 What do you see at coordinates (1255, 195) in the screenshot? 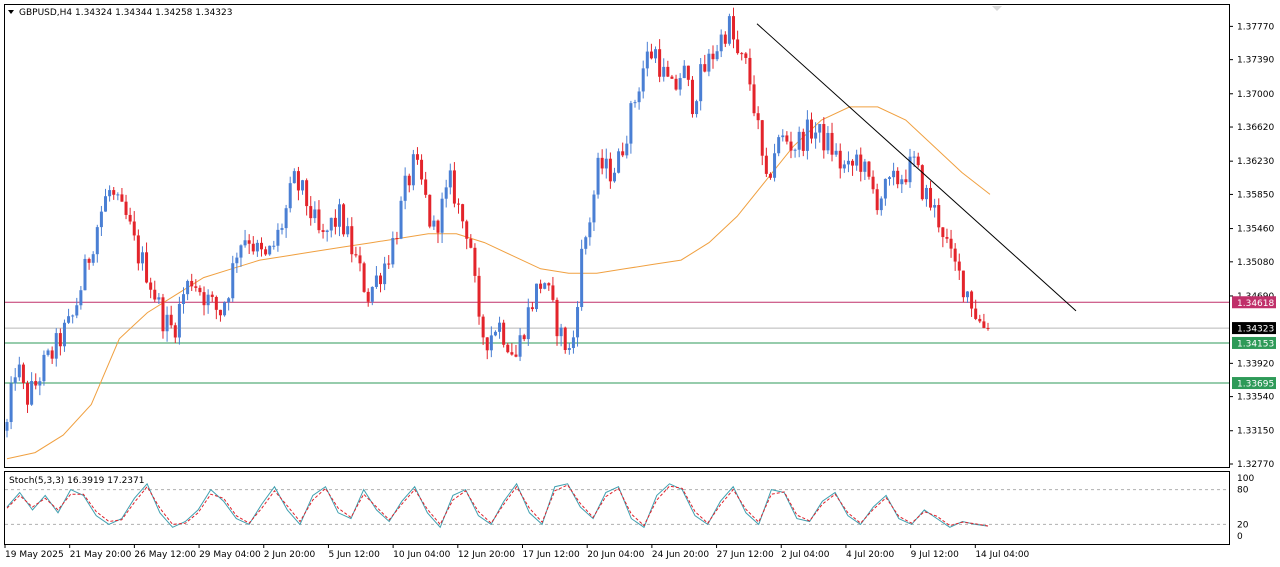
I see `price-tick-label: 1.35850` at bounding box center [1255, 195].